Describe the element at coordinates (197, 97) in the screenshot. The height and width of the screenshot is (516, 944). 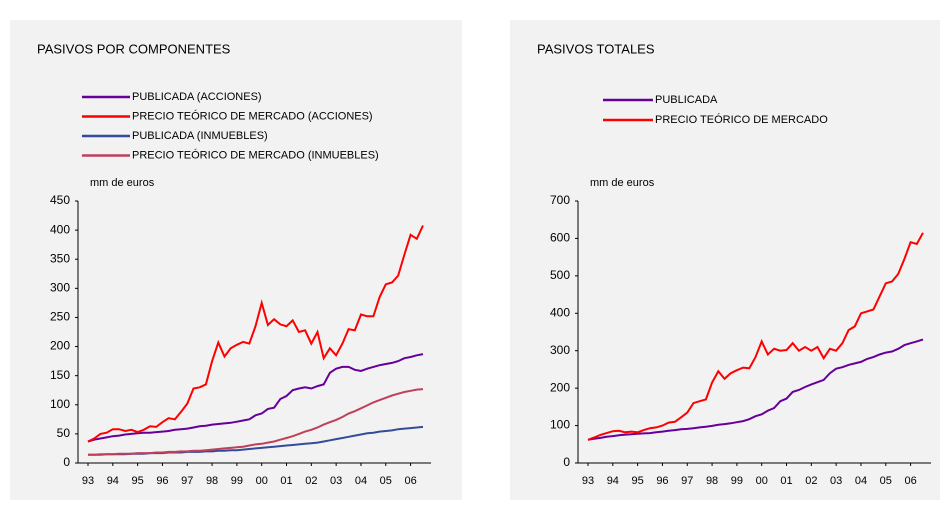
I see `legend-label: PUBLICADA (ACCIONES)` at that location.